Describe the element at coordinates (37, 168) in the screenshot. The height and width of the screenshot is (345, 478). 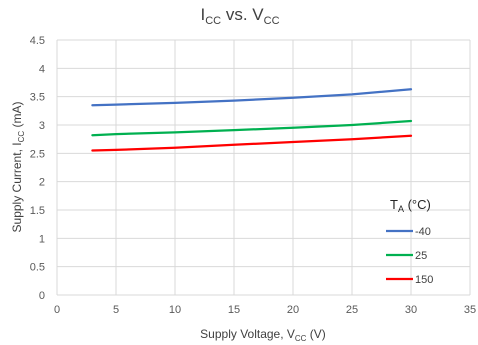
I see `y-axis: 0 0.5 1 1.5 2 2.5 3 3.5 4 4.5` at that location.